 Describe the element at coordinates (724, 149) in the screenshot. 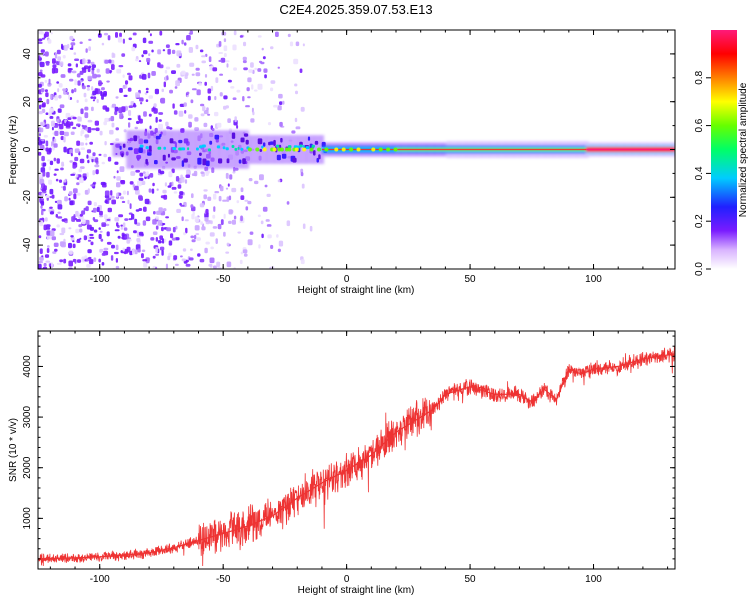

I see `colorbar-gradient` at that location.